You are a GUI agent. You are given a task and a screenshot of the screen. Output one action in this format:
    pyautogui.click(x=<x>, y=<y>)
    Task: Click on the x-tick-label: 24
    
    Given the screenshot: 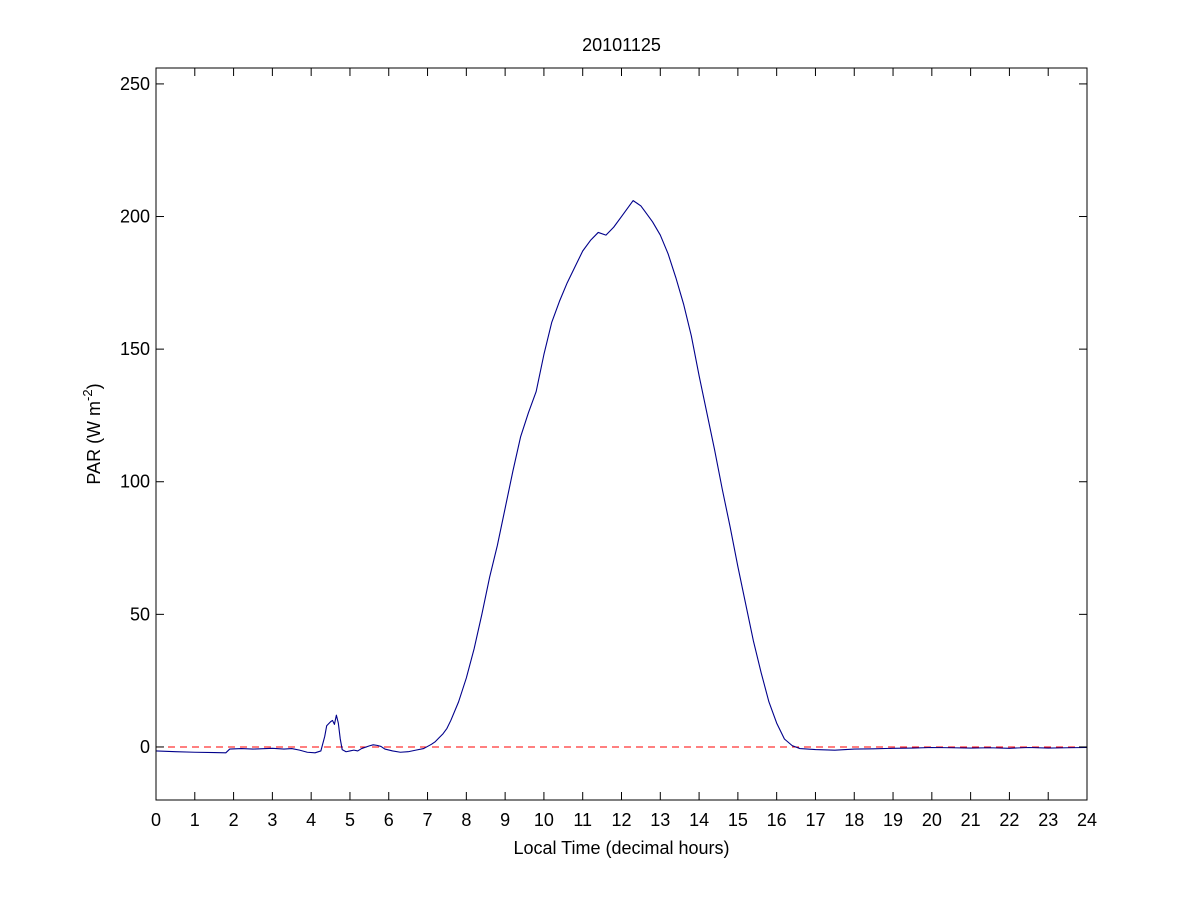 What is the action you would take?
    pyautogui.click(x=1087, y=820)
    